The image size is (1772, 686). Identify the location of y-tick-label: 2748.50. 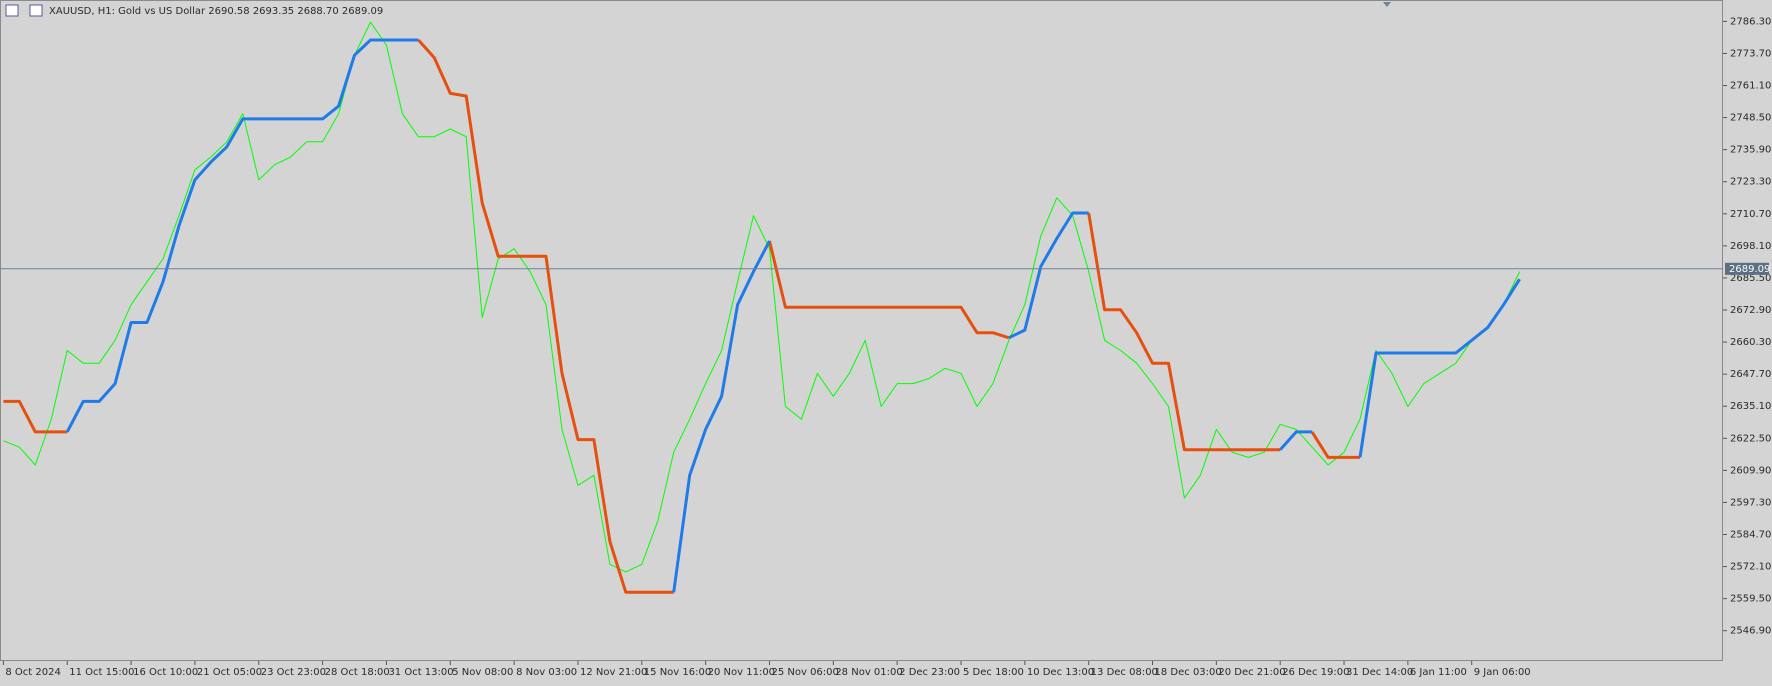
(1750, 118).